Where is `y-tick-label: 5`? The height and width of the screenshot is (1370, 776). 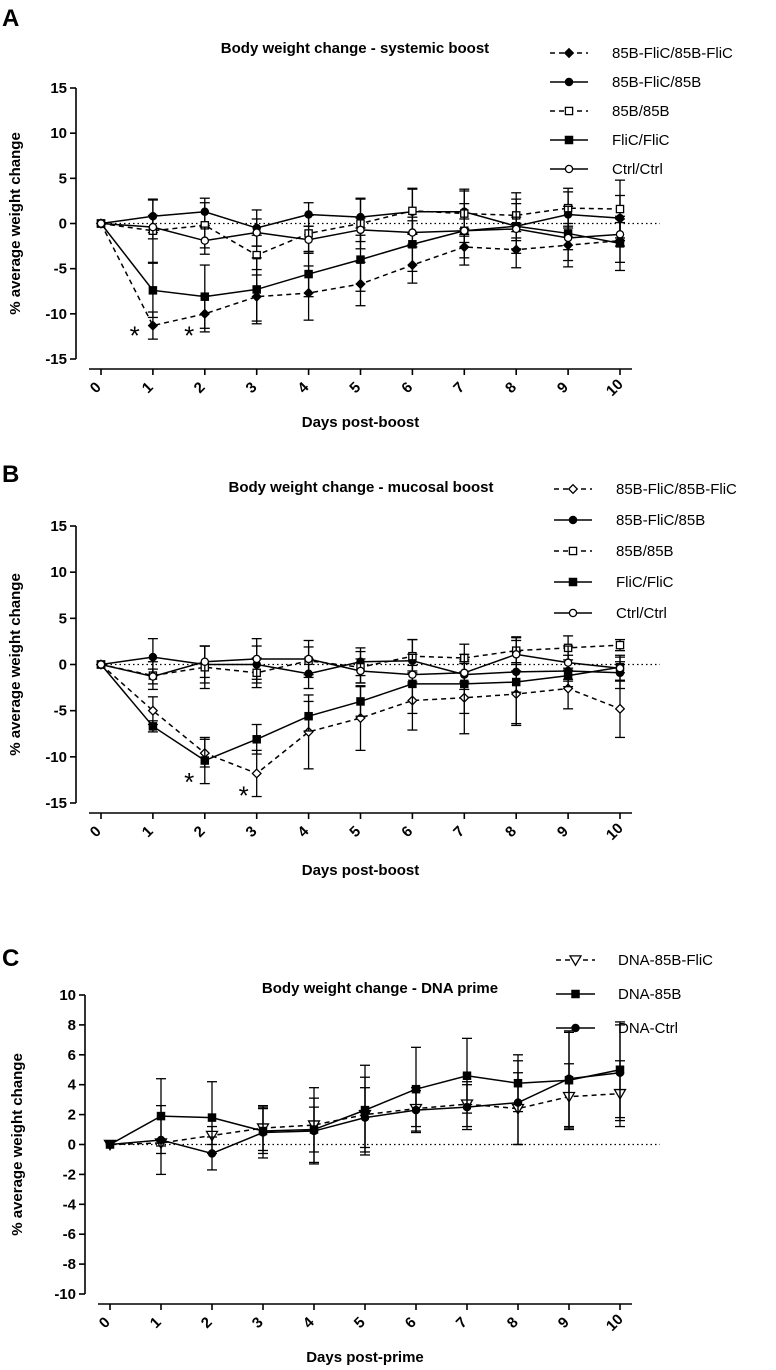 y-tick-label: 5 is located at coordinates (63, 178).